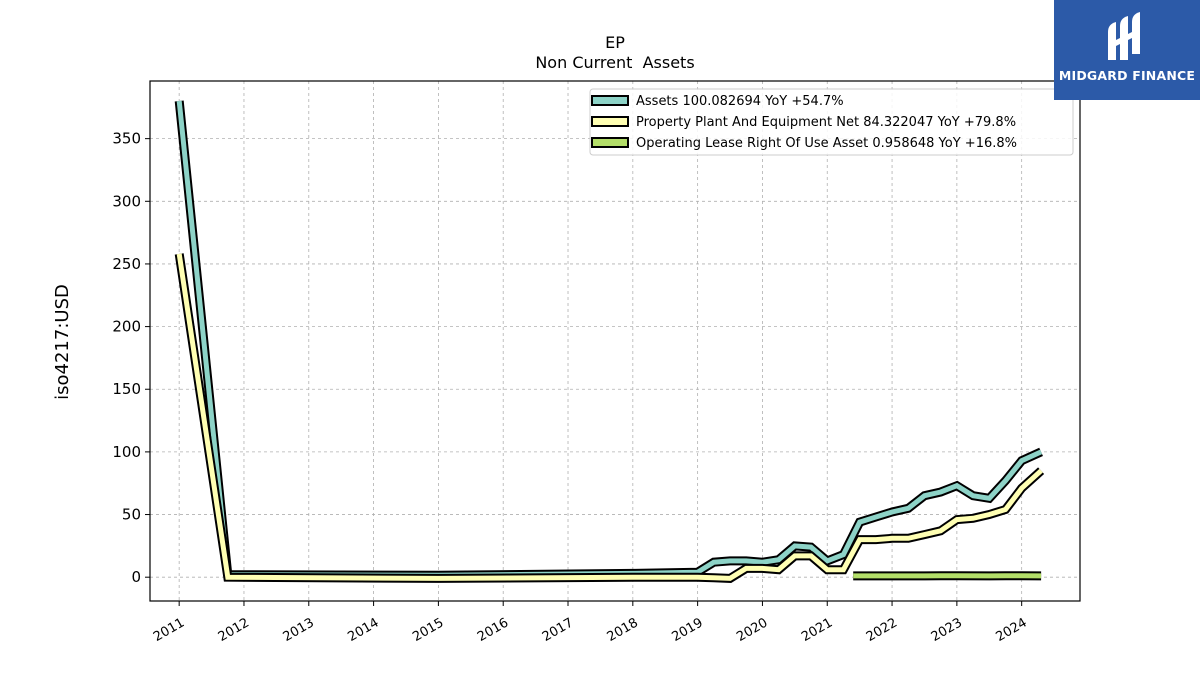  What do you see at coordinates (493, 630) in the screenshot?
I see `x-tick-label: 2016` at bounding box center [493, 630].